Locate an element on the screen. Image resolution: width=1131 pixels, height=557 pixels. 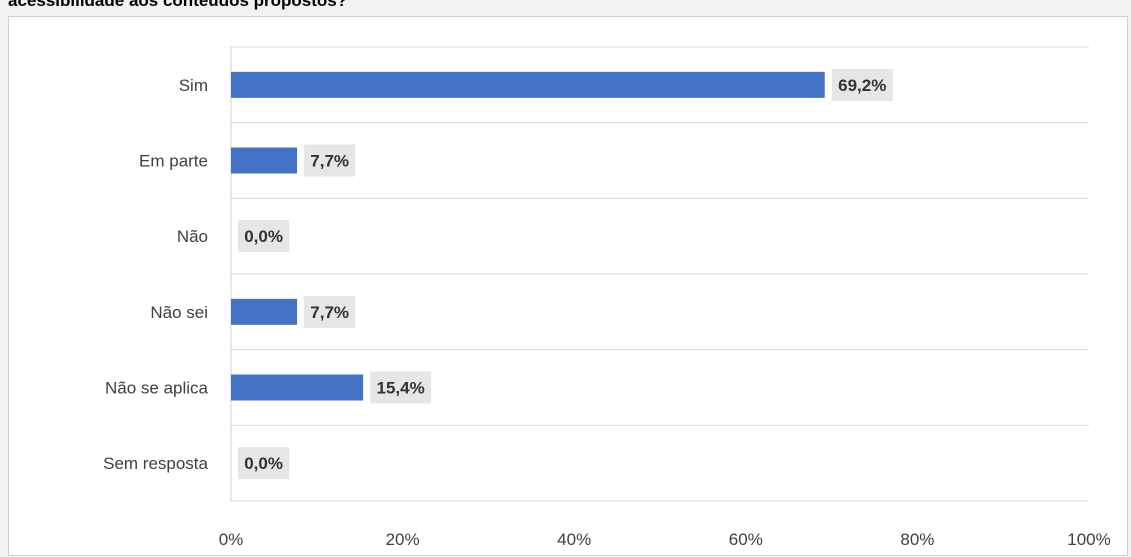
data-label: 15,4% is located at coordinates (401, 388).